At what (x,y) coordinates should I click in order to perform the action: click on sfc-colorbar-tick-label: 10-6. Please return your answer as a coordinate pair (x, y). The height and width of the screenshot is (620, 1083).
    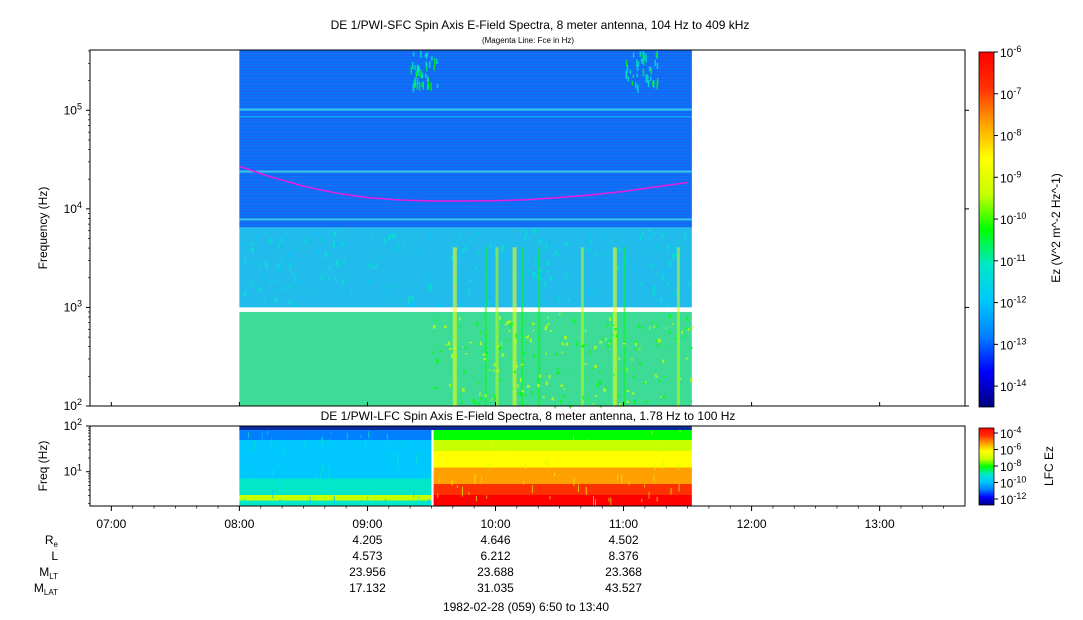
    Looking at the image, I should click on (1010, 52).